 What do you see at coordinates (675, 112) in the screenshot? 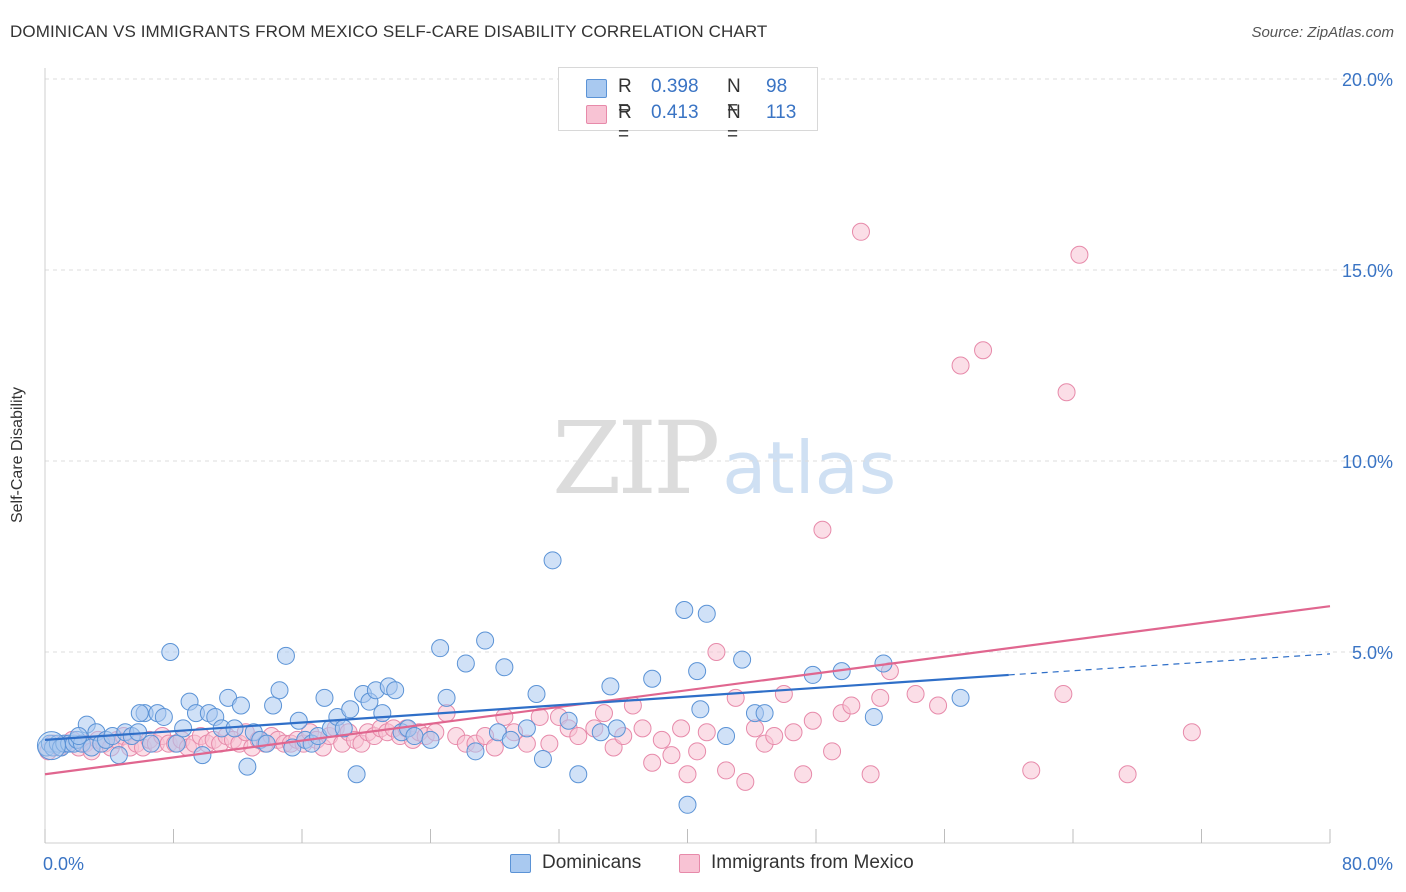
I see `legend-r-value: 0.413` at bounding box center [675, 112].